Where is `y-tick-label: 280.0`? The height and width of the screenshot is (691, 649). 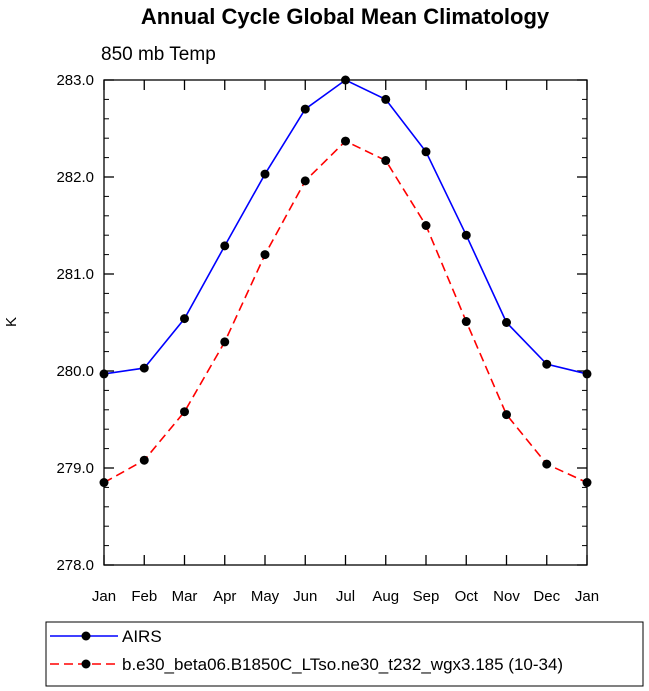 y-tick-label: 280.0 is located at coordinates (75, 371).